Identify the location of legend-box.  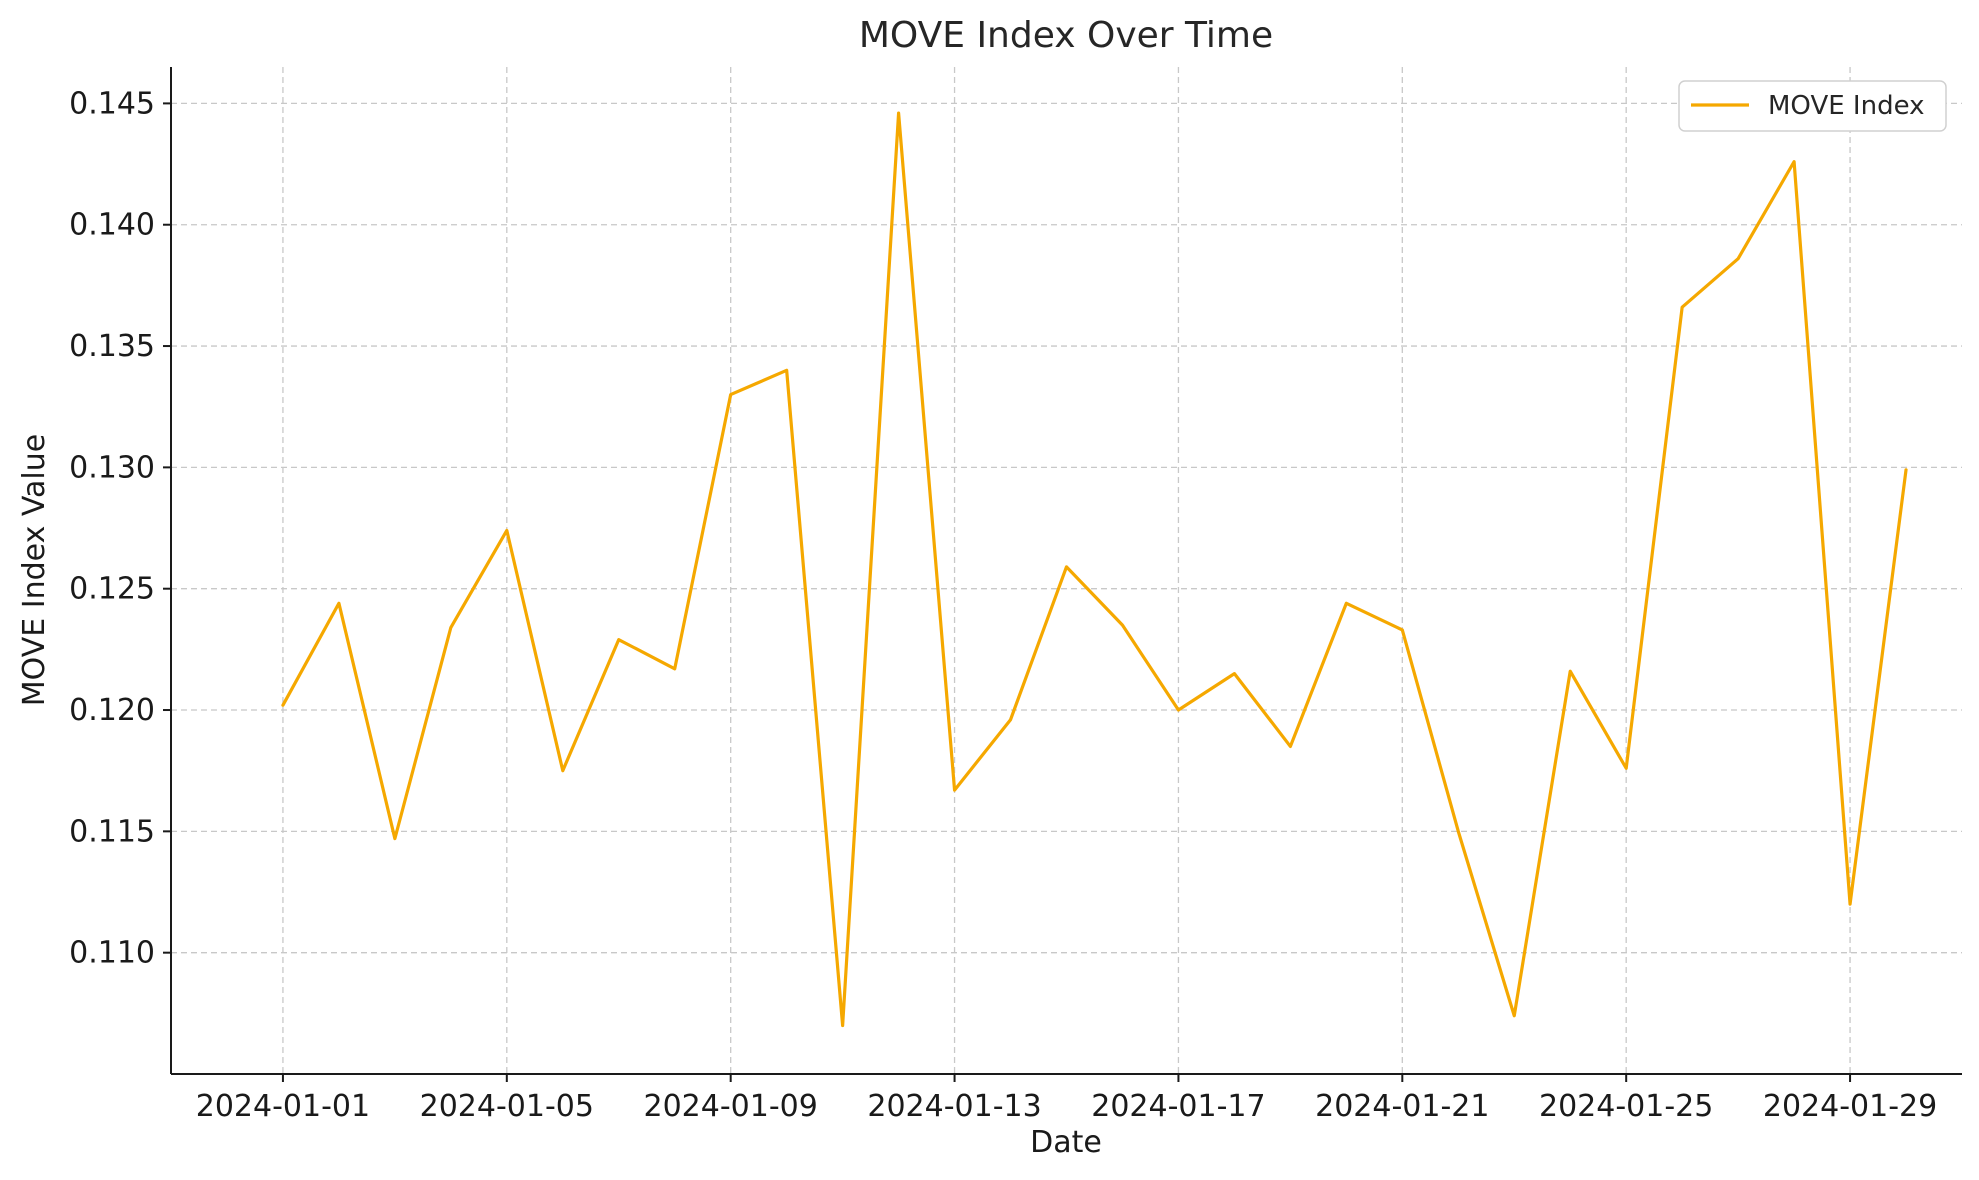
(1812, 106).